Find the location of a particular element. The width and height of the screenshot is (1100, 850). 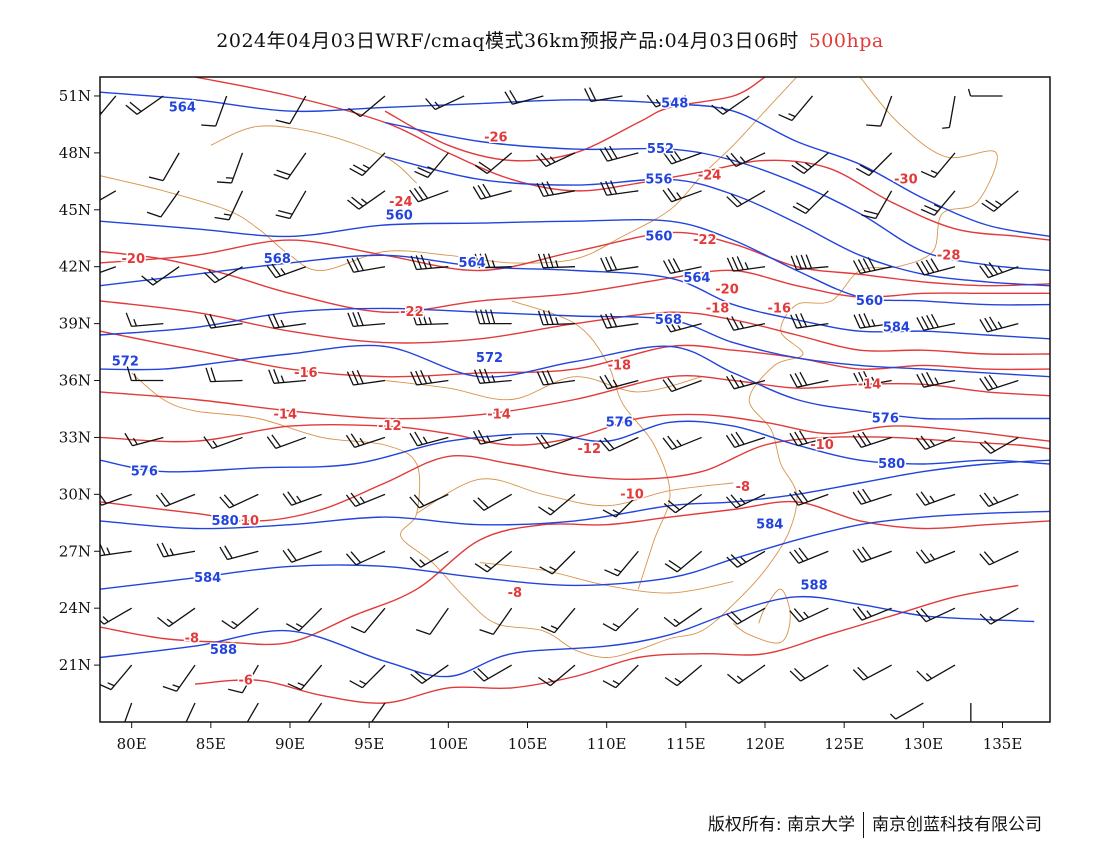

height-label: 576 is located at coordinates (144, 472).